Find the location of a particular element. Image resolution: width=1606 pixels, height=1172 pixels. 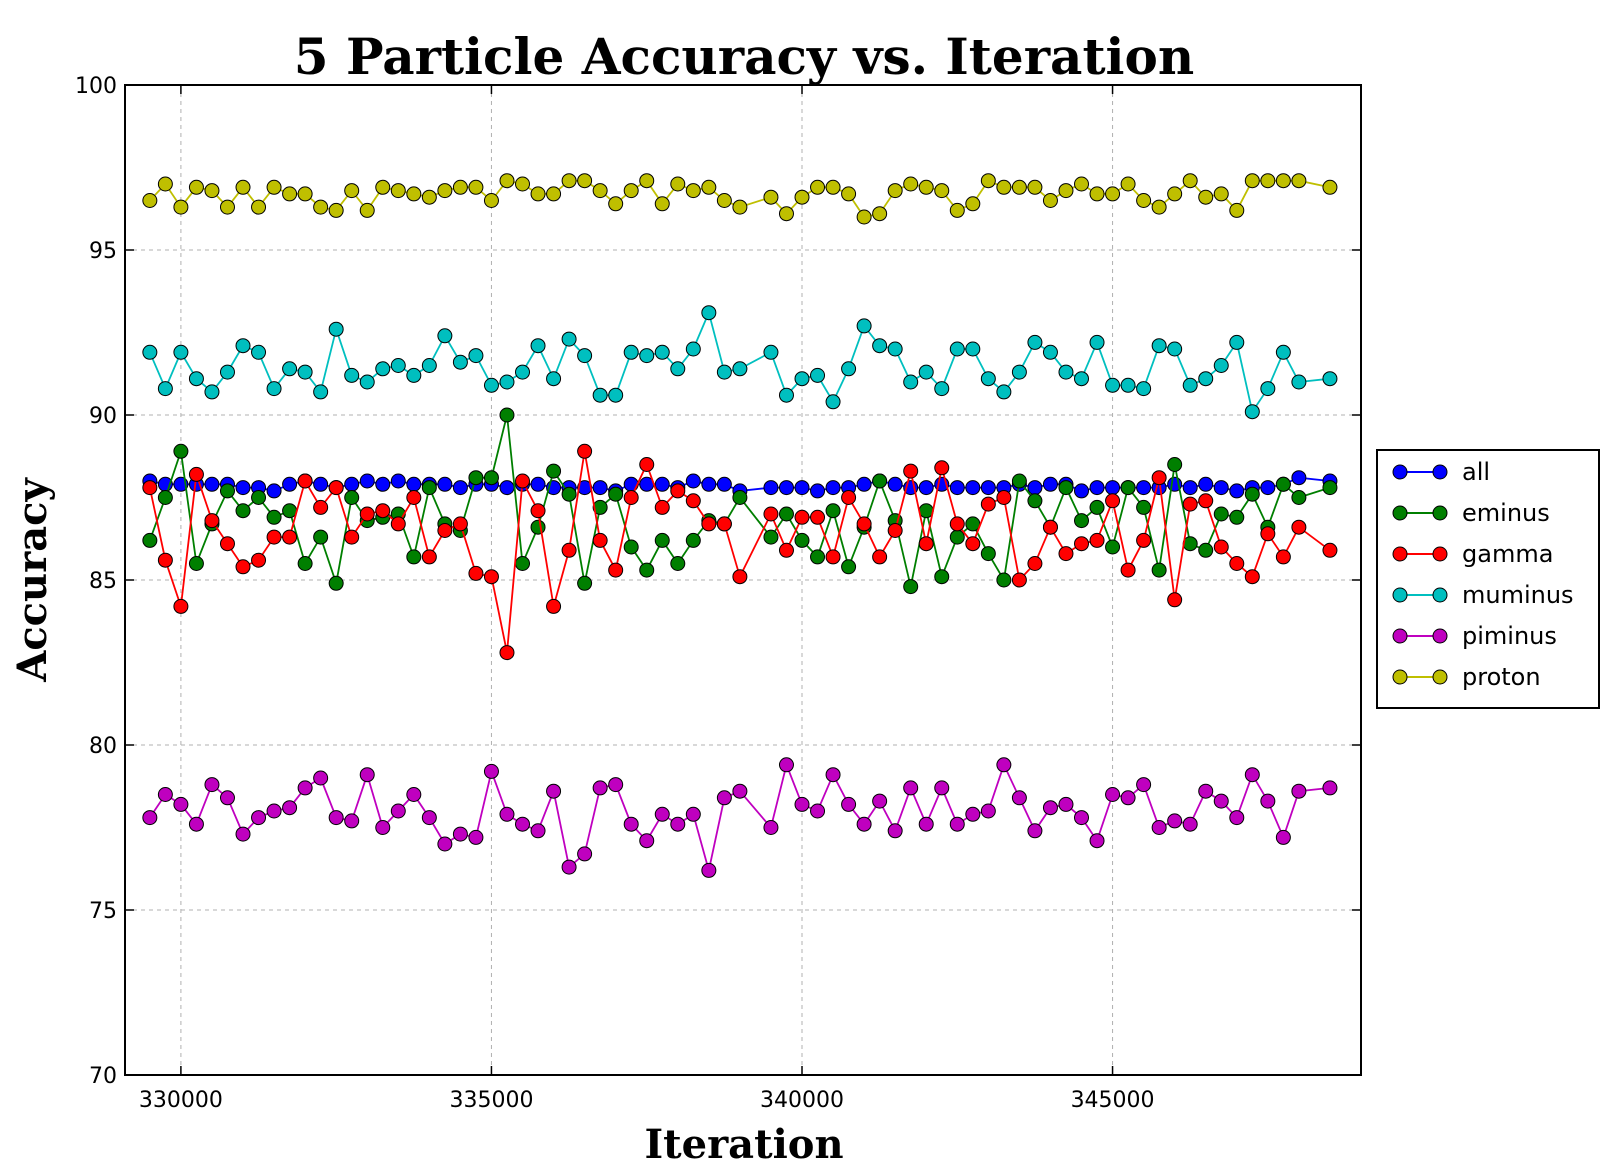

legend-item-piminus: piminus is located at coordinates (1474, 636).